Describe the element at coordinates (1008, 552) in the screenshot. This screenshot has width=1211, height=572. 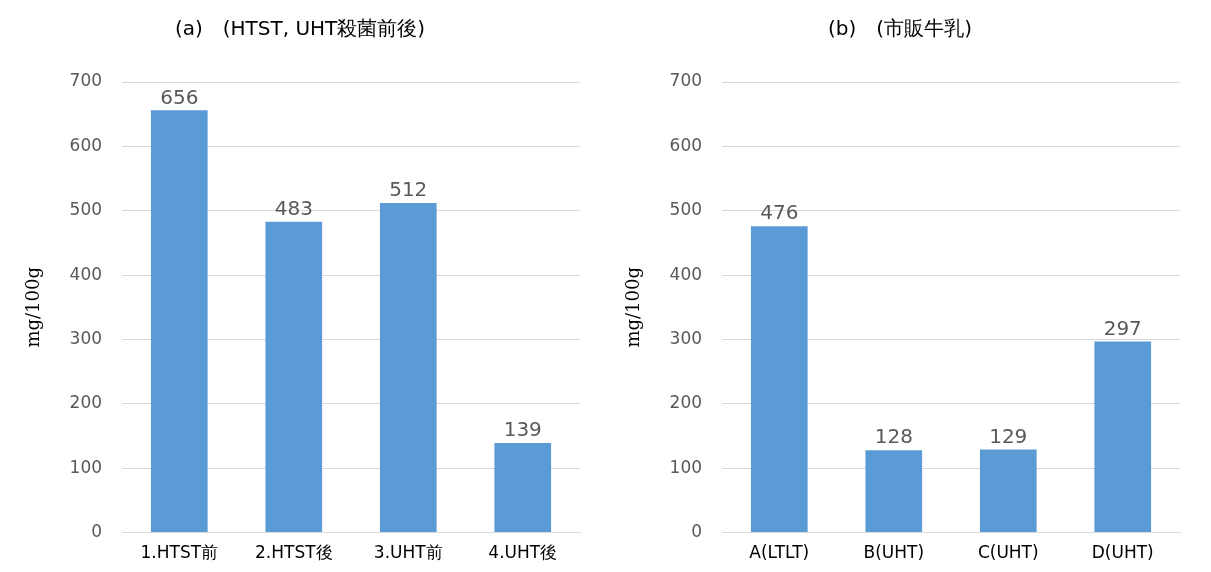
I see `x-tick-label: C(UHT)` at that location.